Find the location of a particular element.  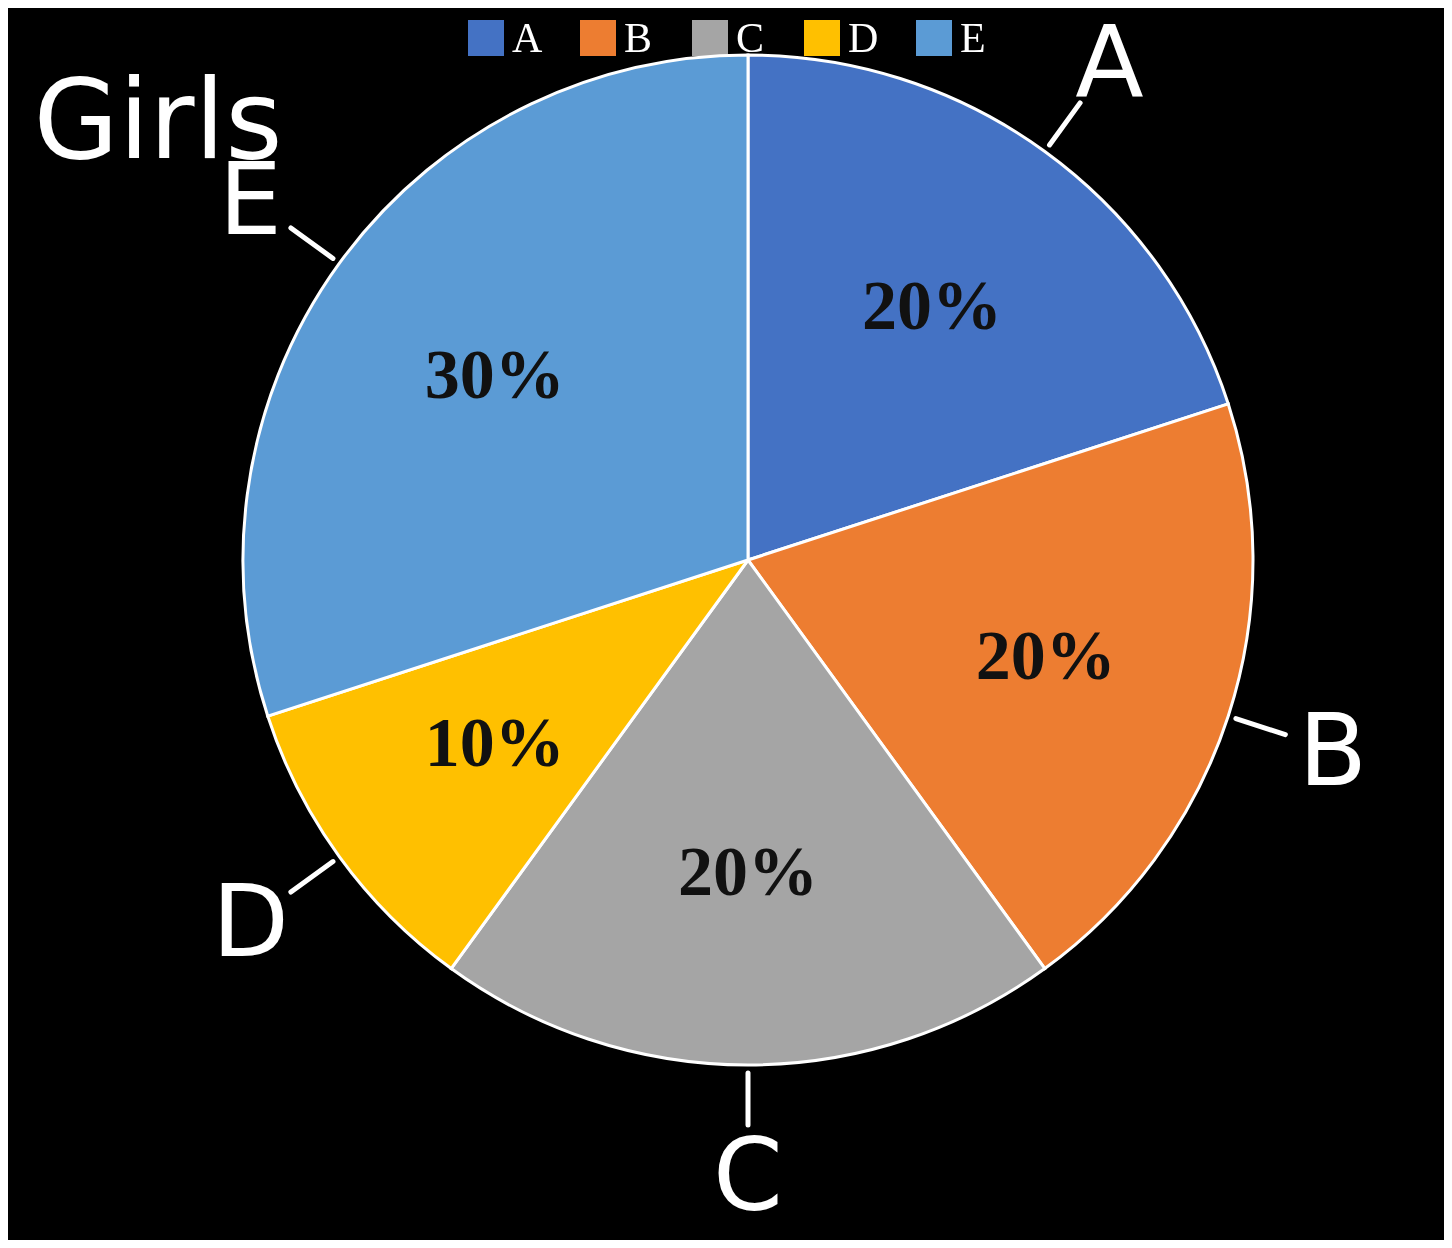

slice-label: B is located at coordinates (1333, 751).